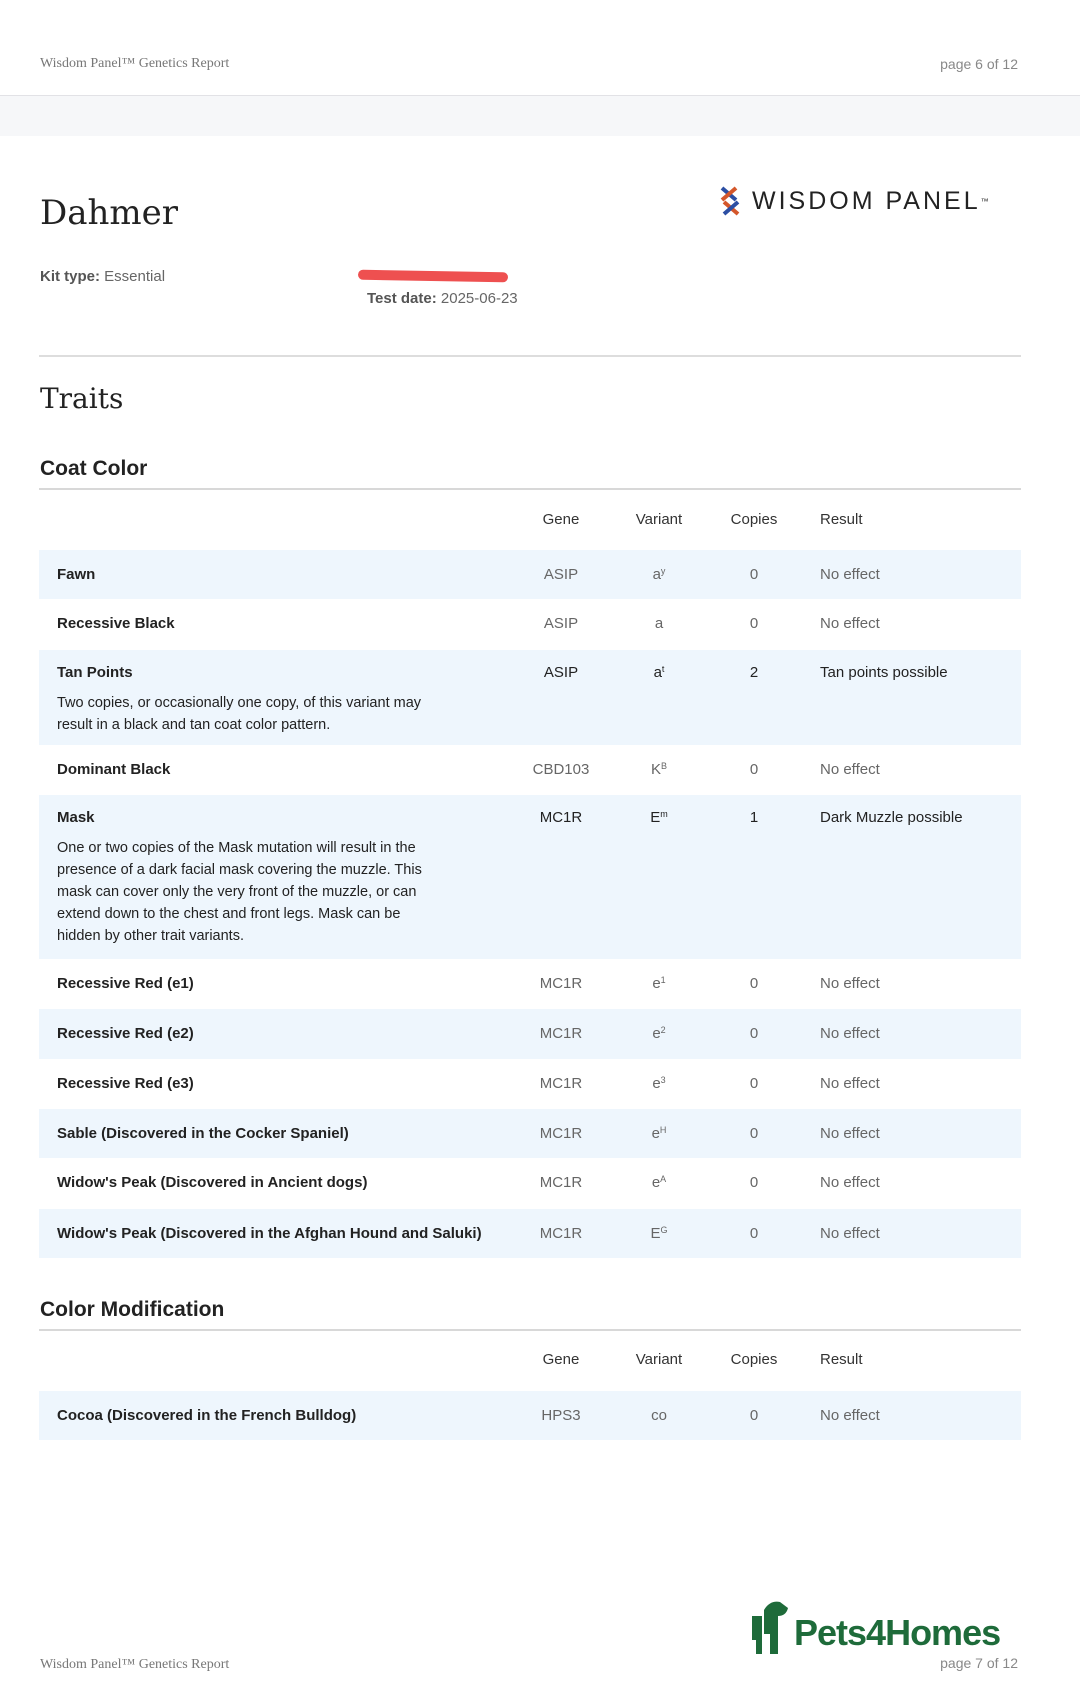  What do you see at coordinates (663, 571) in the screenshot?
I see `variant-superscript: y` at bounding box center [663, 571].